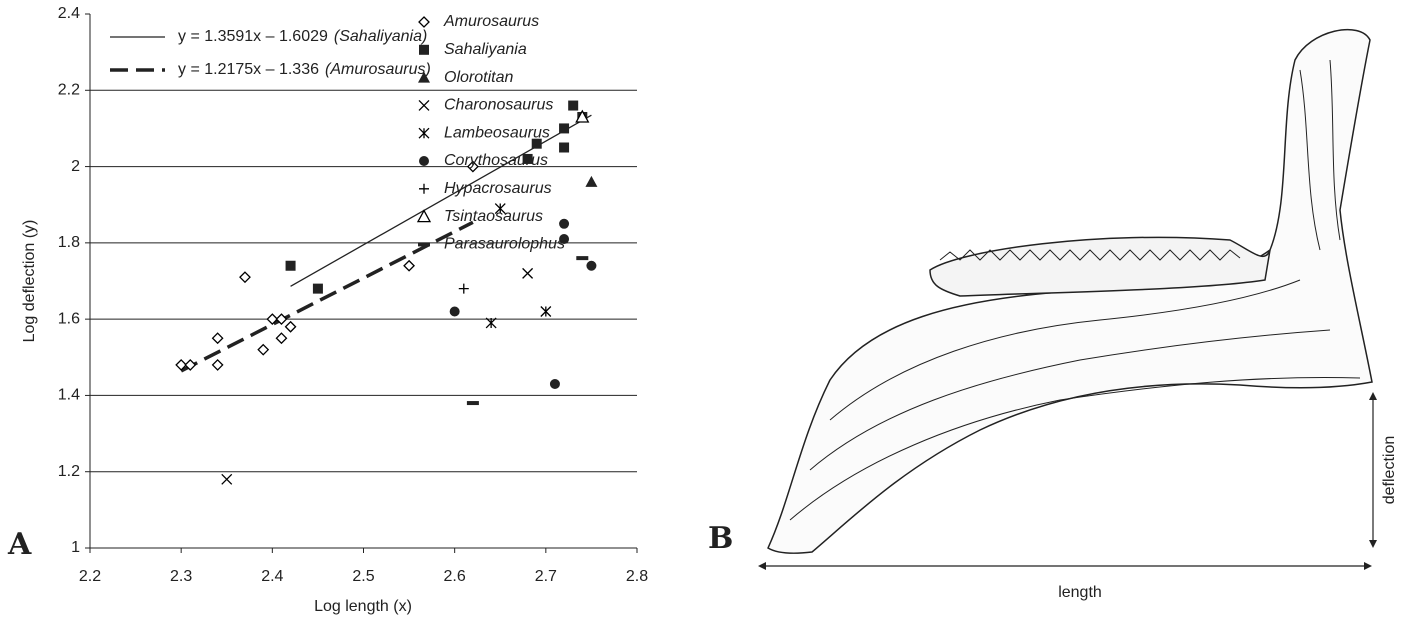 The image size is (1402, 621). Describe the element at coordinates (478, 77) in the screenshot. I see `legend-label: Olorotitan` at that location.